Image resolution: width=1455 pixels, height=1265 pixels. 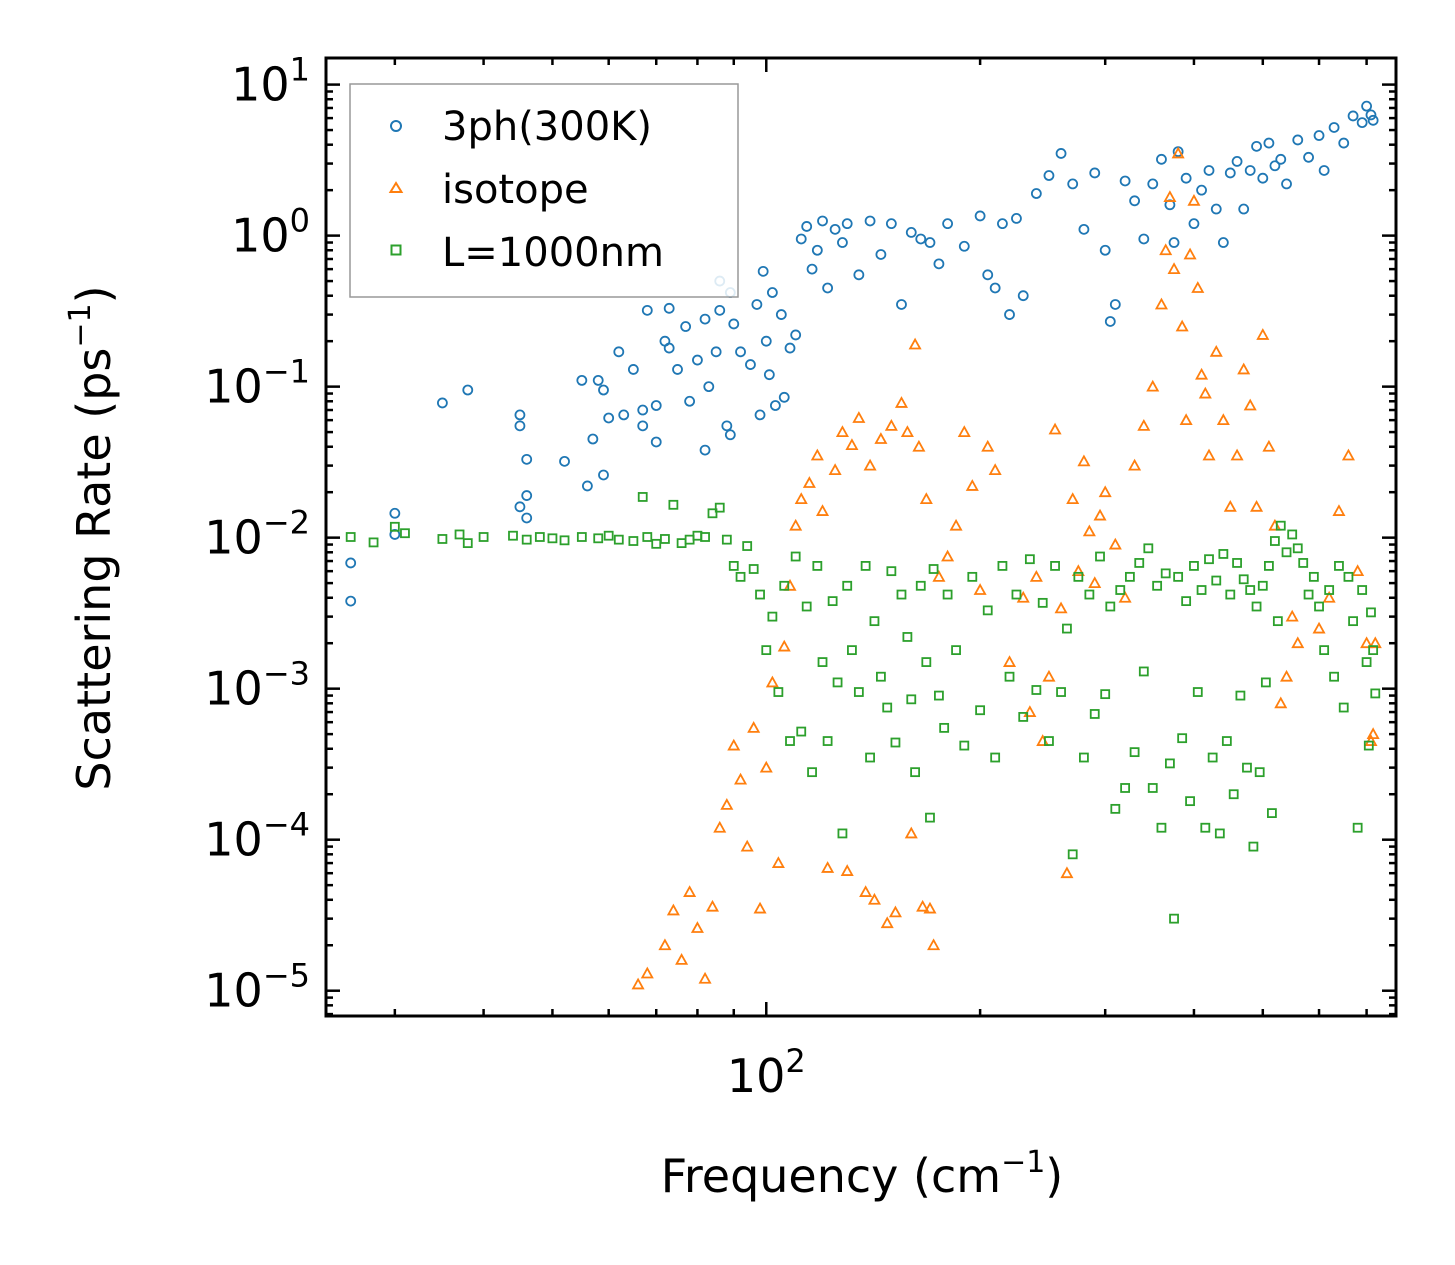 What do you see at coordinates (766, 1072) in the screenshot?
I see `x-tick-label: 102` at bounding box center [766, 1072].